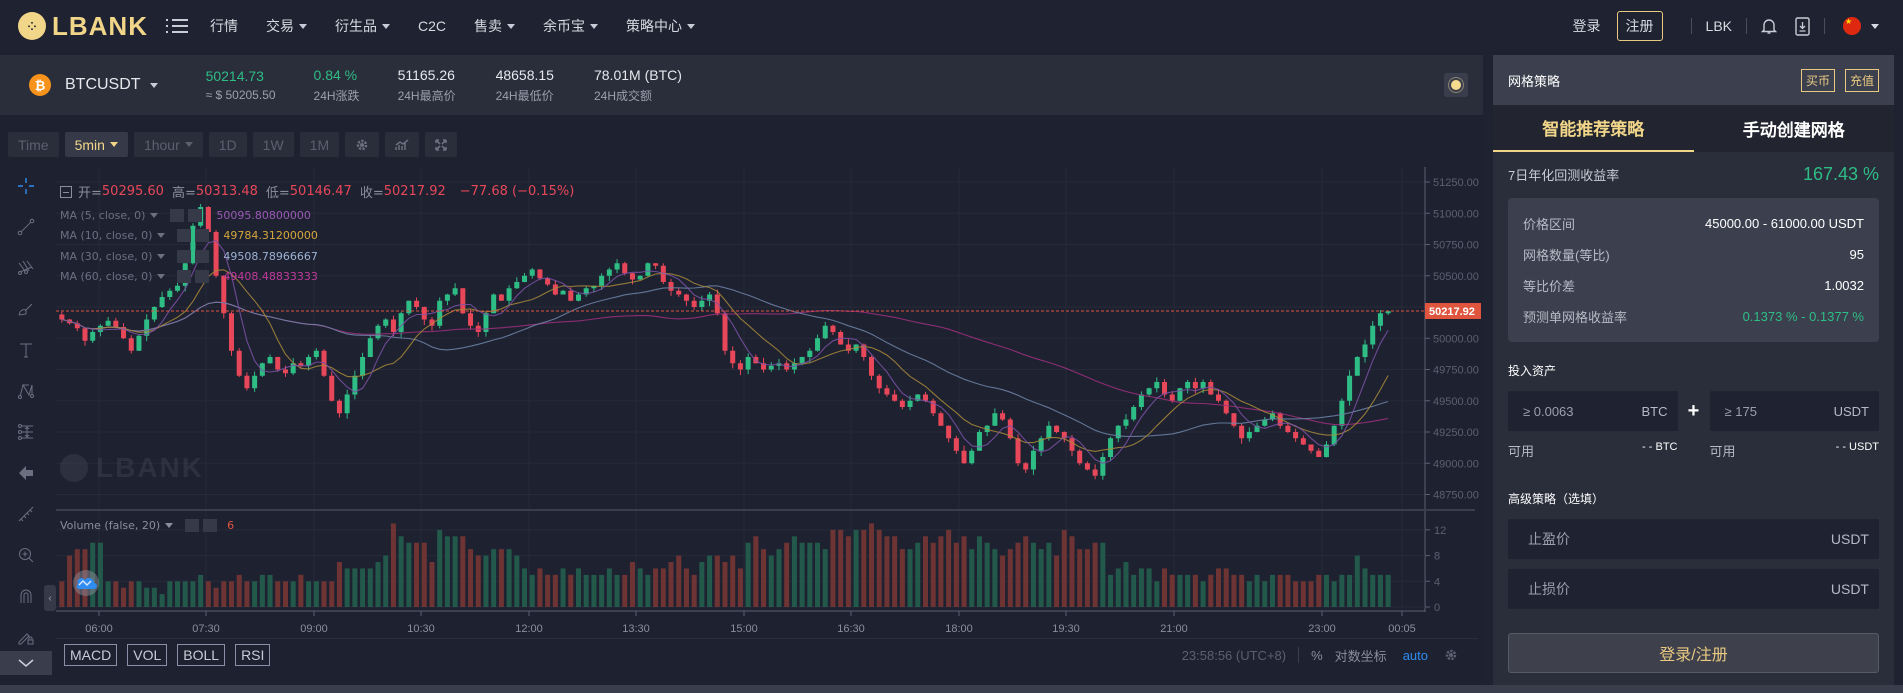 The height and width of the screenshot is (693, 1903). What do you see at coordinates (26, 554) in the screenshot?
I see `zoom-tool` at bounding box center [26, 554].